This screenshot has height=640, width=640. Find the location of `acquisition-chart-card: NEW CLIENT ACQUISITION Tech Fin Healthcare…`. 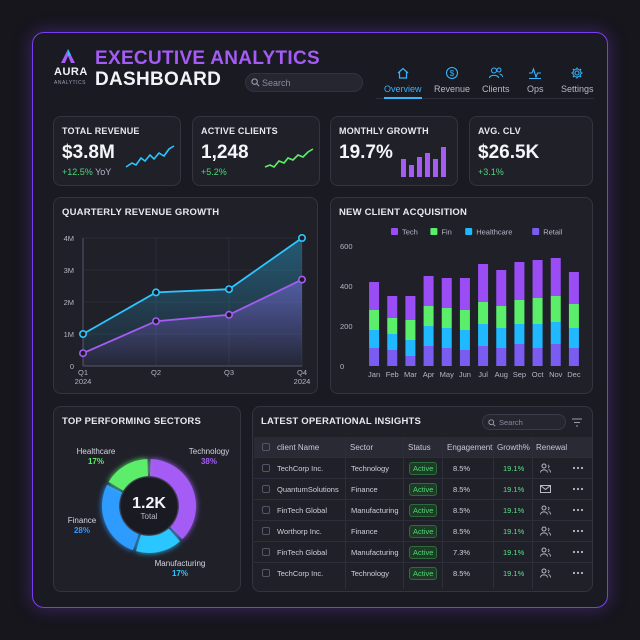

acquisition-chart-card: NEW CLIENT ACQUISITION Tech Fin Healthcare… is located at coordinates (461, 295).